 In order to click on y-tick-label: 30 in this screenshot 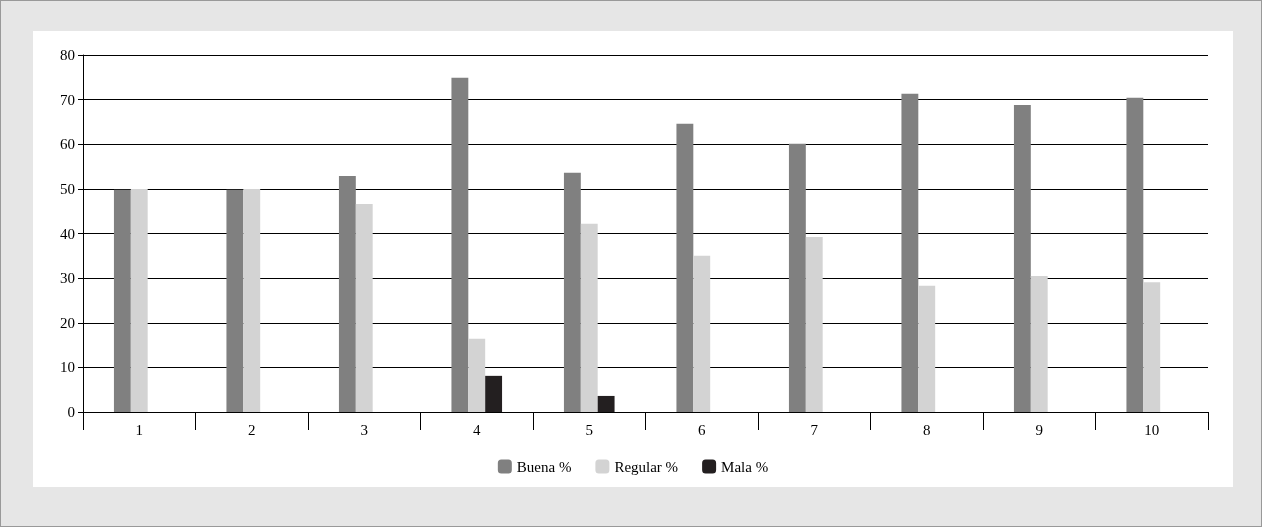, I will do `click(67, 278)`.